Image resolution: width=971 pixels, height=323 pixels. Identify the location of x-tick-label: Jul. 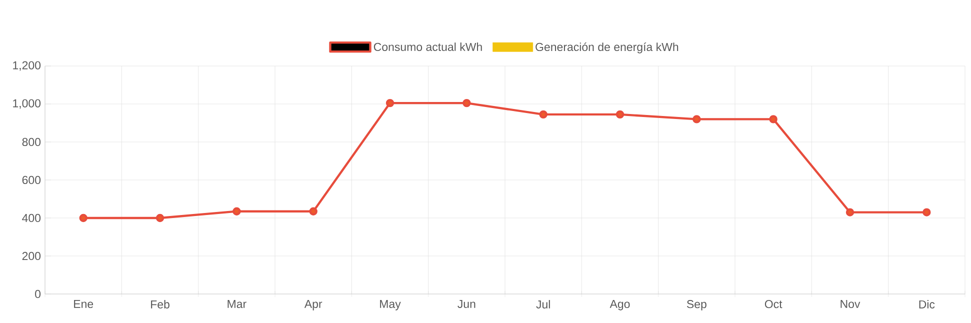
(543, 304).